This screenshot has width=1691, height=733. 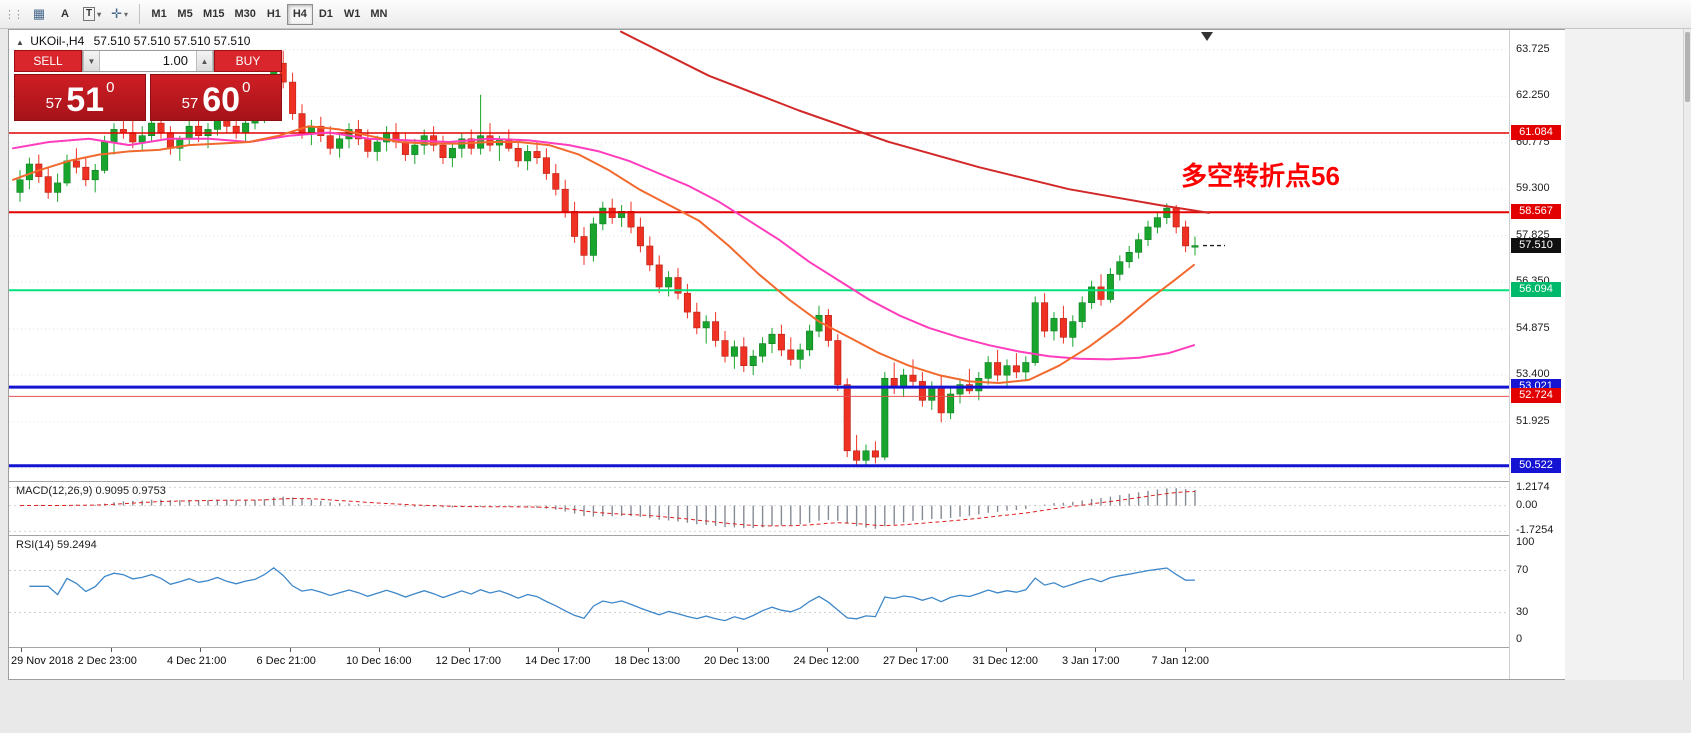 What do you see at coordinates (248, 61) in the screenshot?
I see `buy-button: BUY` at bounding box center [248, 61].